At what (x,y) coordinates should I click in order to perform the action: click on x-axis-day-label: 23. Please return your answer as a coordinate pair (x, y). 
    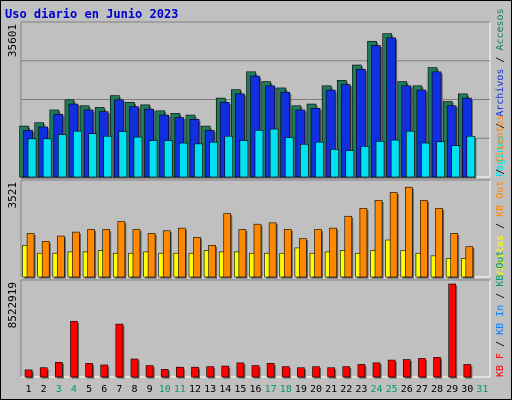
    Looking at the image, I should click on (361, 389).